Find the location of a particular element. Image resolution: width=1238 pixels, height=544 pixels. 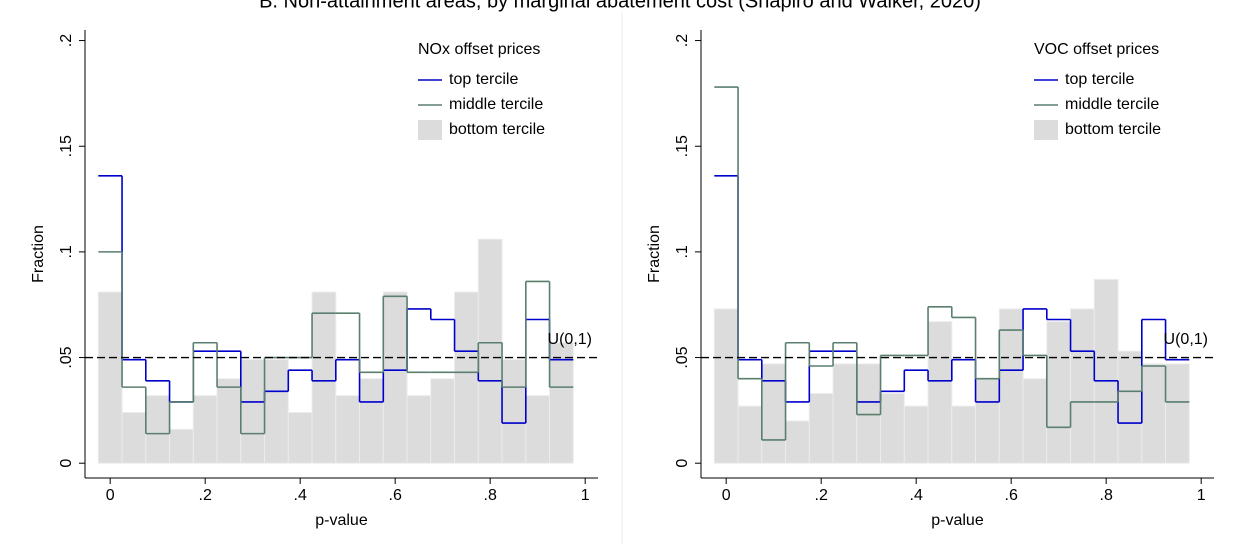

legend-title: NOx offset prices is located at coordinates (479, 49).